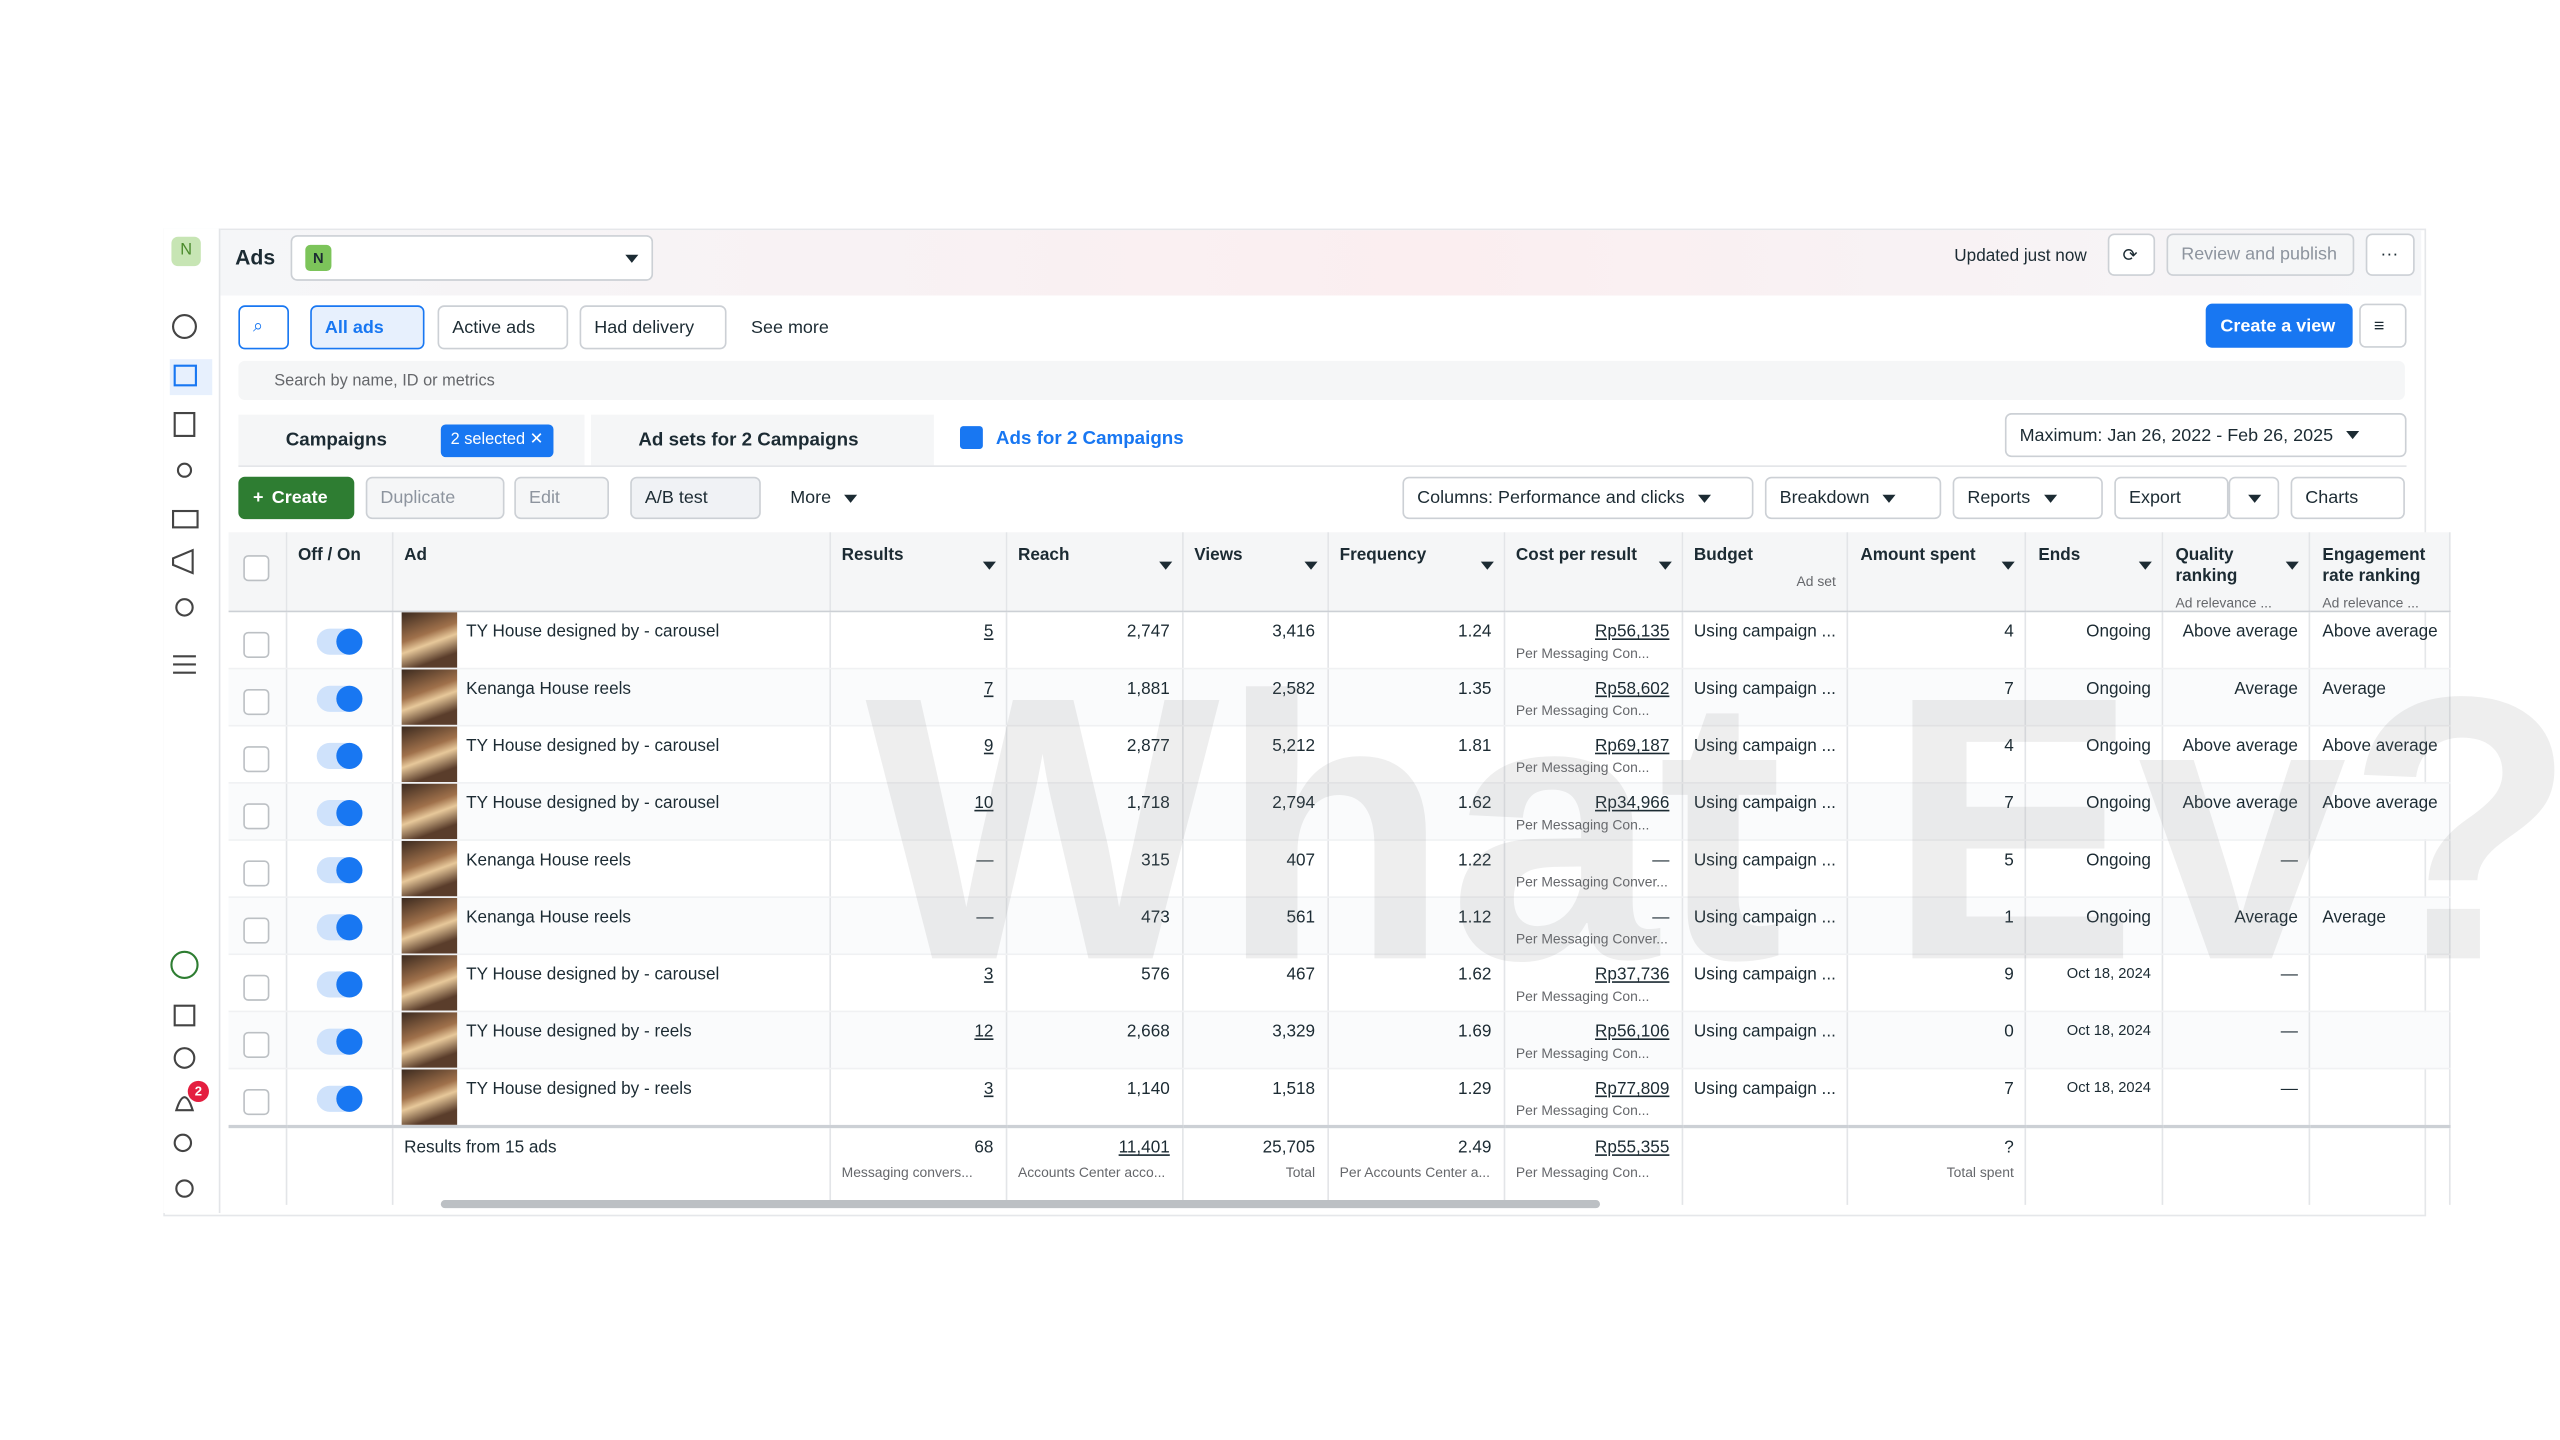 The height and width of the screenshot is (1440, 2560). Describe the element at coordinates (1937, 572) in the screenshot. I see `header-cell: Amount spent` at that location.